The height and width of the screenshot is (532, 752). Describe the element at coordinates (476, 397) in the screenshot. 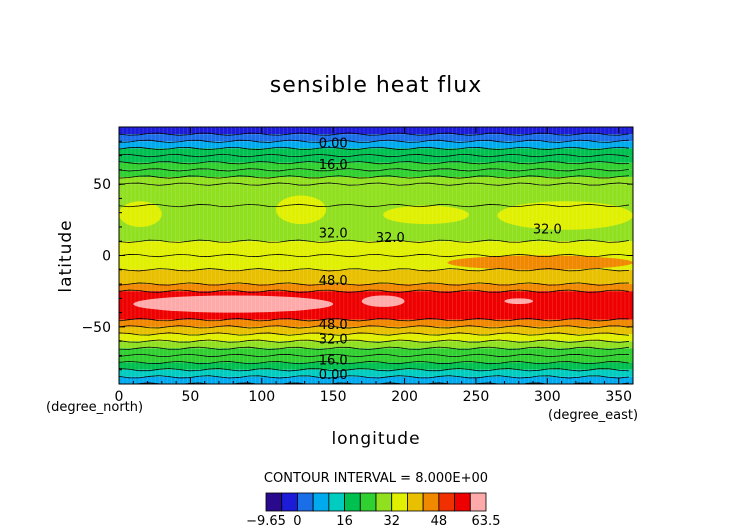

I see `x-tick-label: 250` at that location.